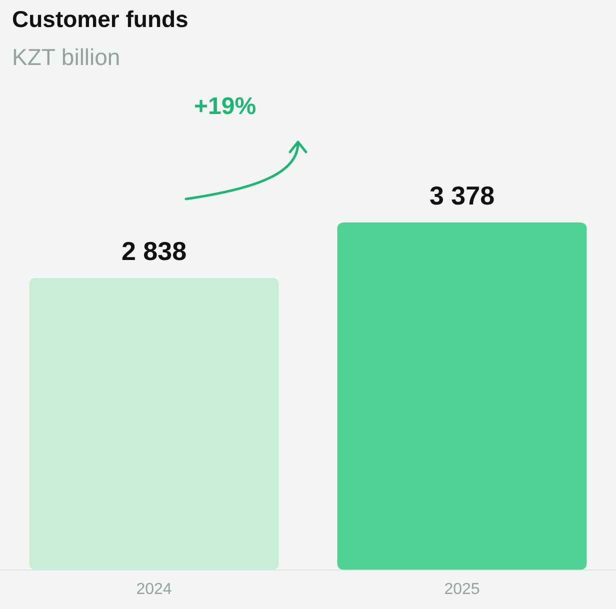  Describe the element at coordinates (66, 57) in the screenshot. I see `chart-subtitle: KZT billion` at that location.